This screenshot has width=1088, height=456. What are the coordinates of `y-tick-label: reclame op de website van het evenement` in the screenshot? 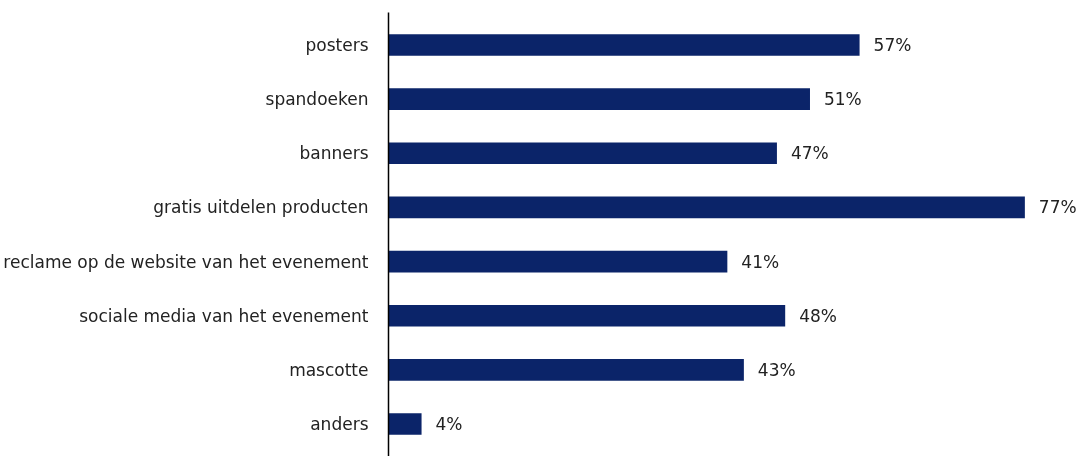 It's located at (186, 261).